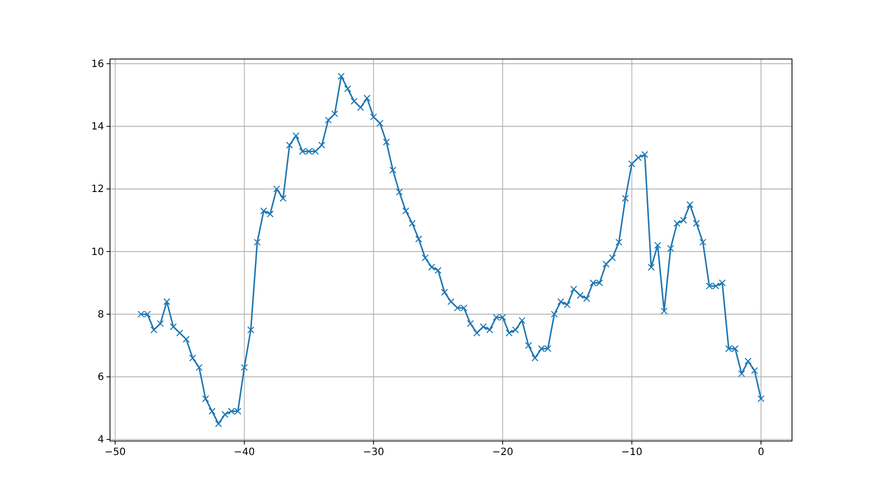 The height and width of the screenshot is (495, 880). Describe the element at coordinates (244, 452) in the screenshot. I see `x-tick-label: −40` at that location.